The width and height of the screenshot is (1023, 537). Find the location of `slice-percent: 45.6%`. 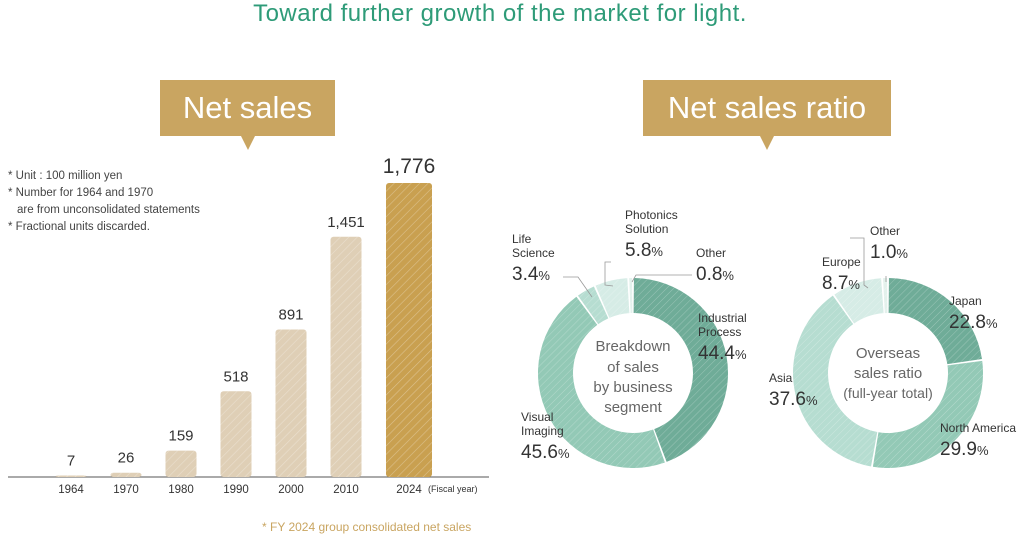

slice-percent: 45.6% is located at coordinates (545, 452).